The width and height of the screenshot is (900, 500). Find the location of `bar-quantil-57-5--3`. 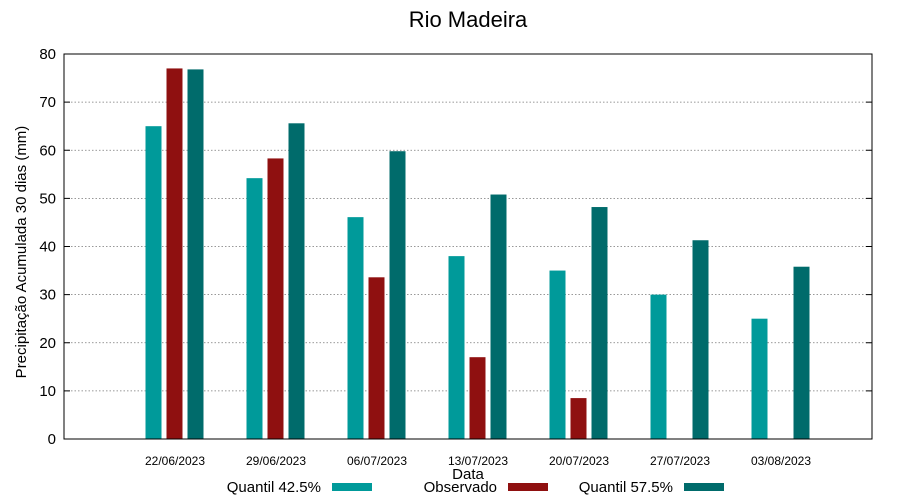

bar-quantil-57-5--3 is located at coordinates (498, 316).